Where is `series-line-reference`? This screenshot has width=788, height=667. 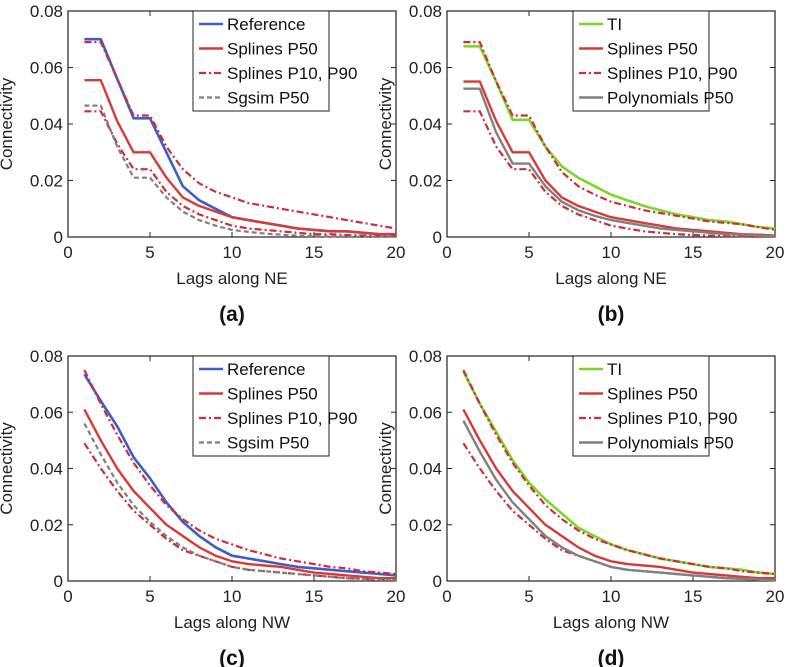 series-line-reference is located at coordinates (240, 475).